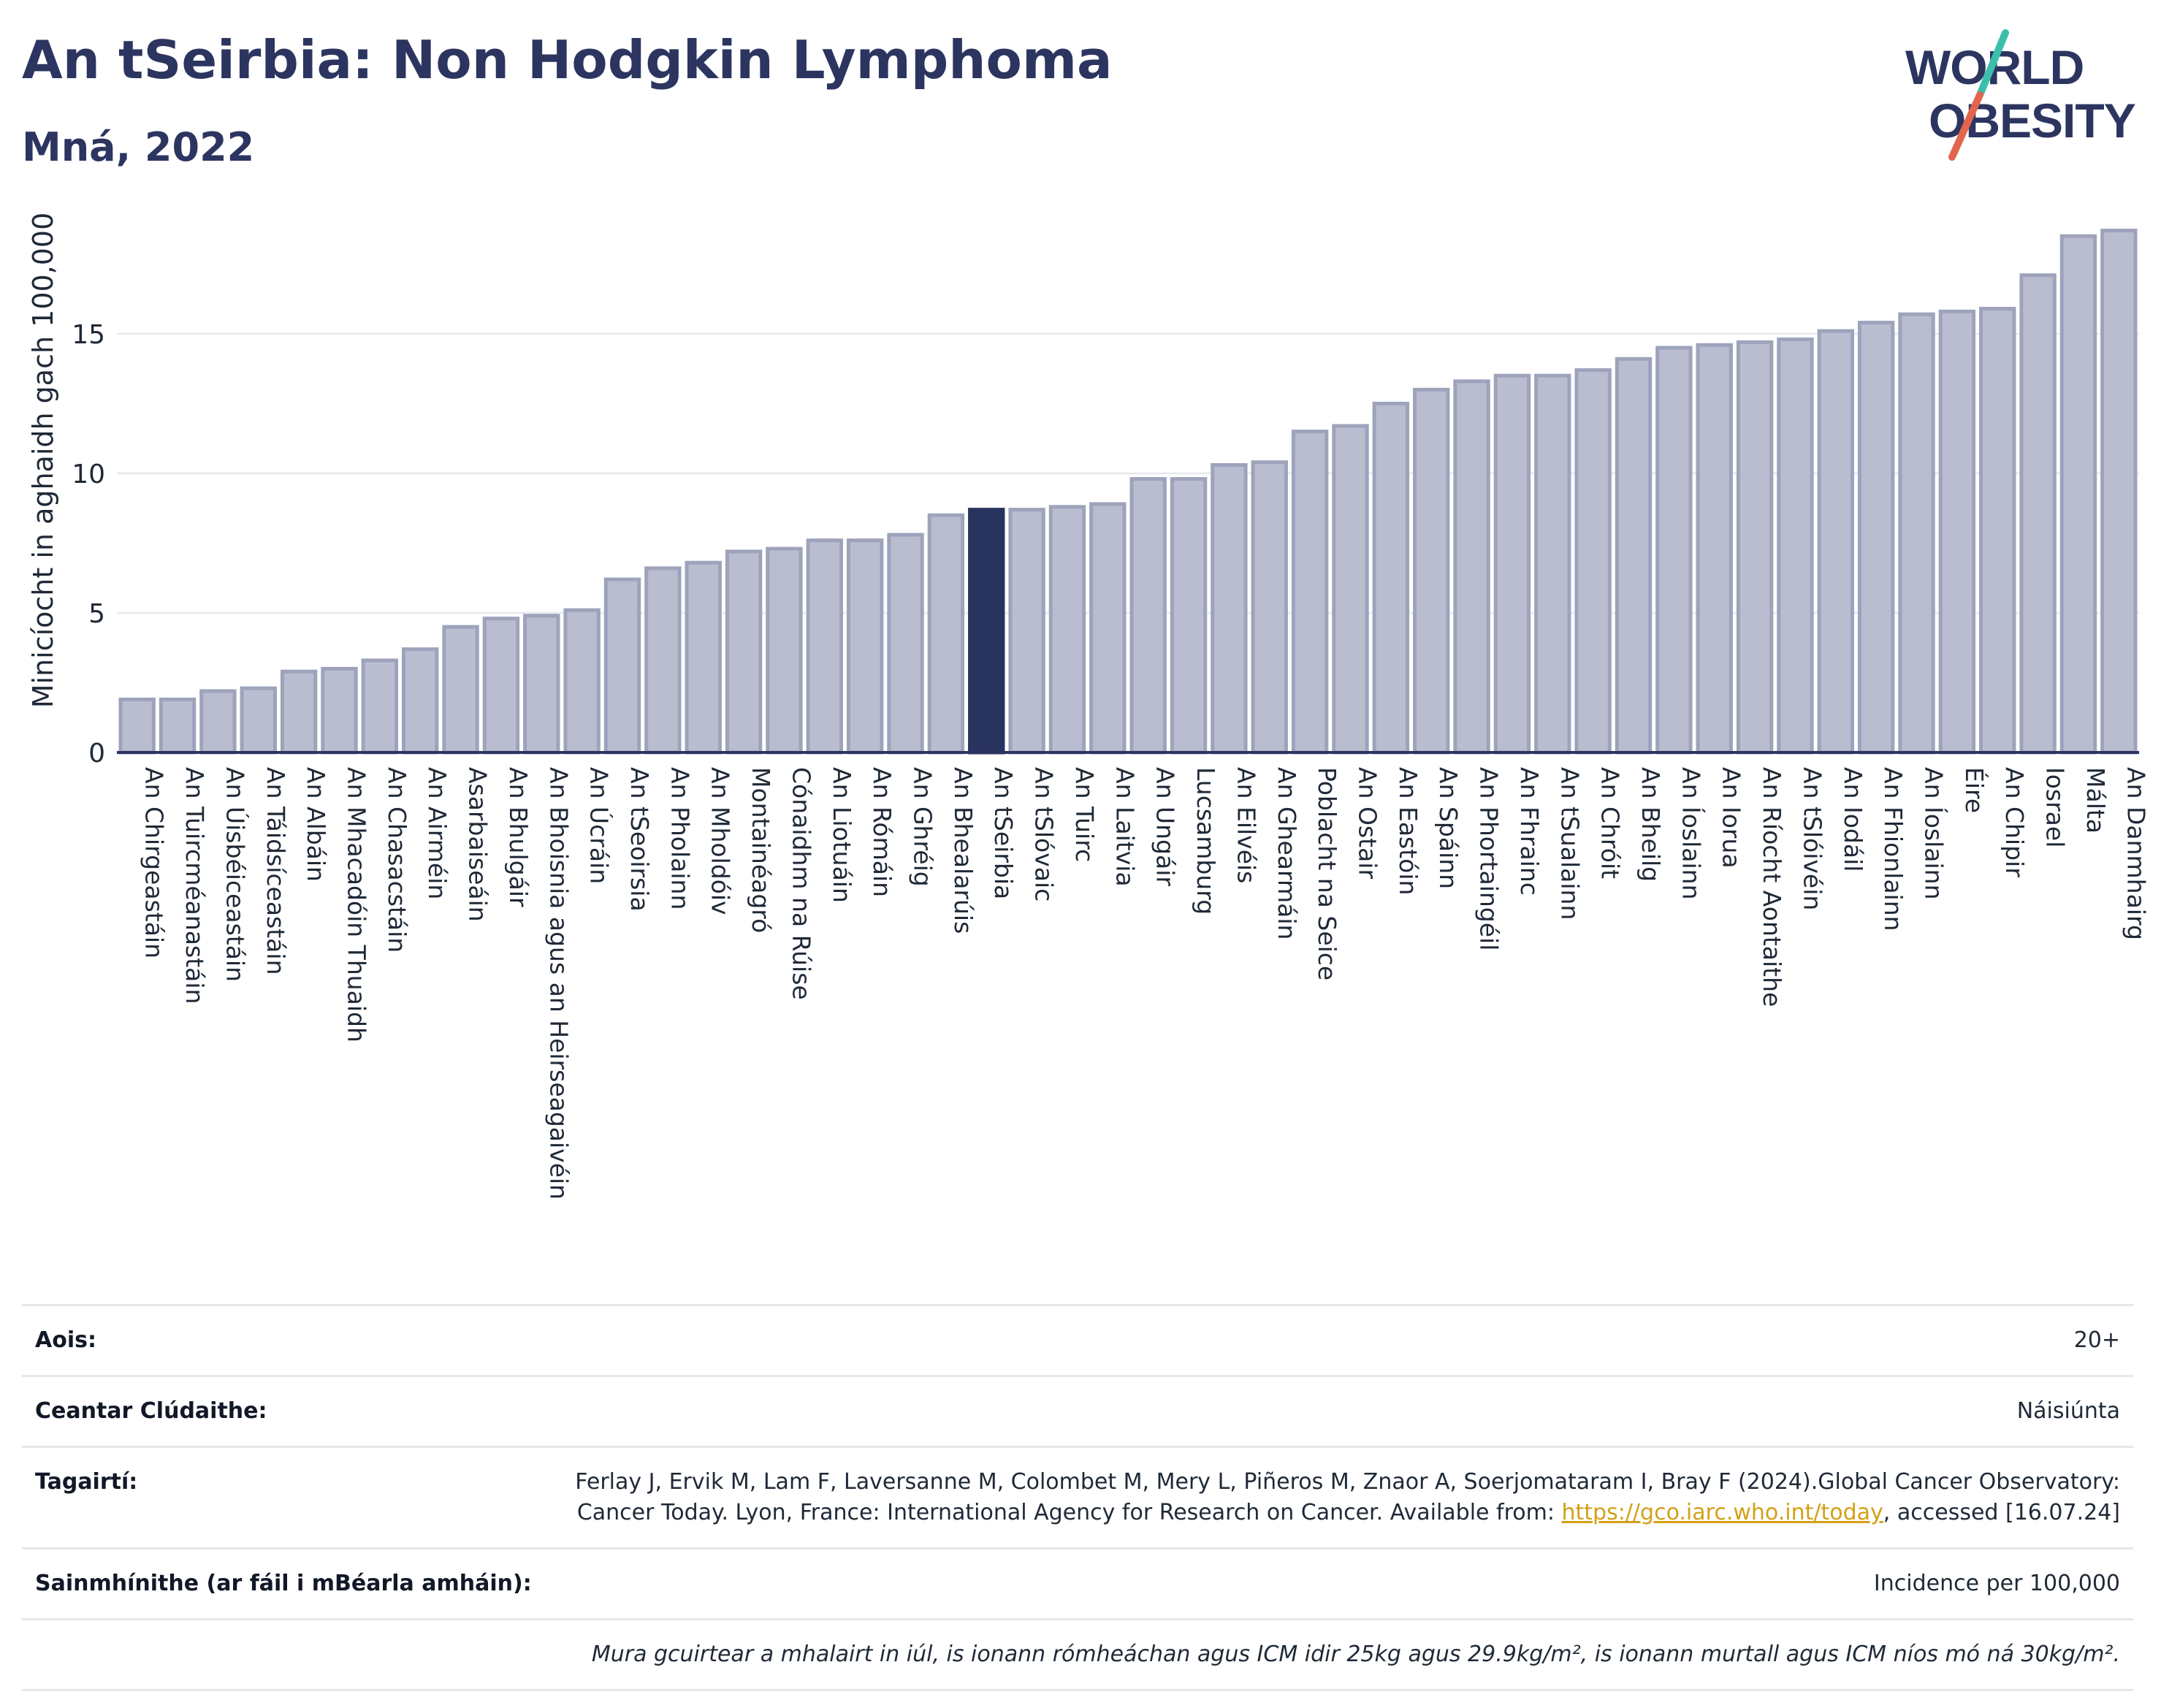 This screenshot has width=2161, height=1708. What do you see at coordinates (2068, 1411) in the screenshot?
I see `coverage-value: Náisiúnta` at bounding box center [2068, 1411].